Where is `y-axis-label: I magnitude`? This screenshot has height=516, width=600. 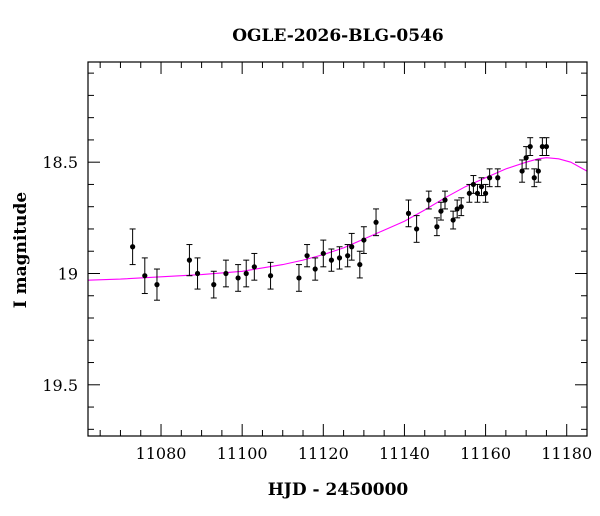
y-axis-label: I magnitude is located at coordinates (21, 250).